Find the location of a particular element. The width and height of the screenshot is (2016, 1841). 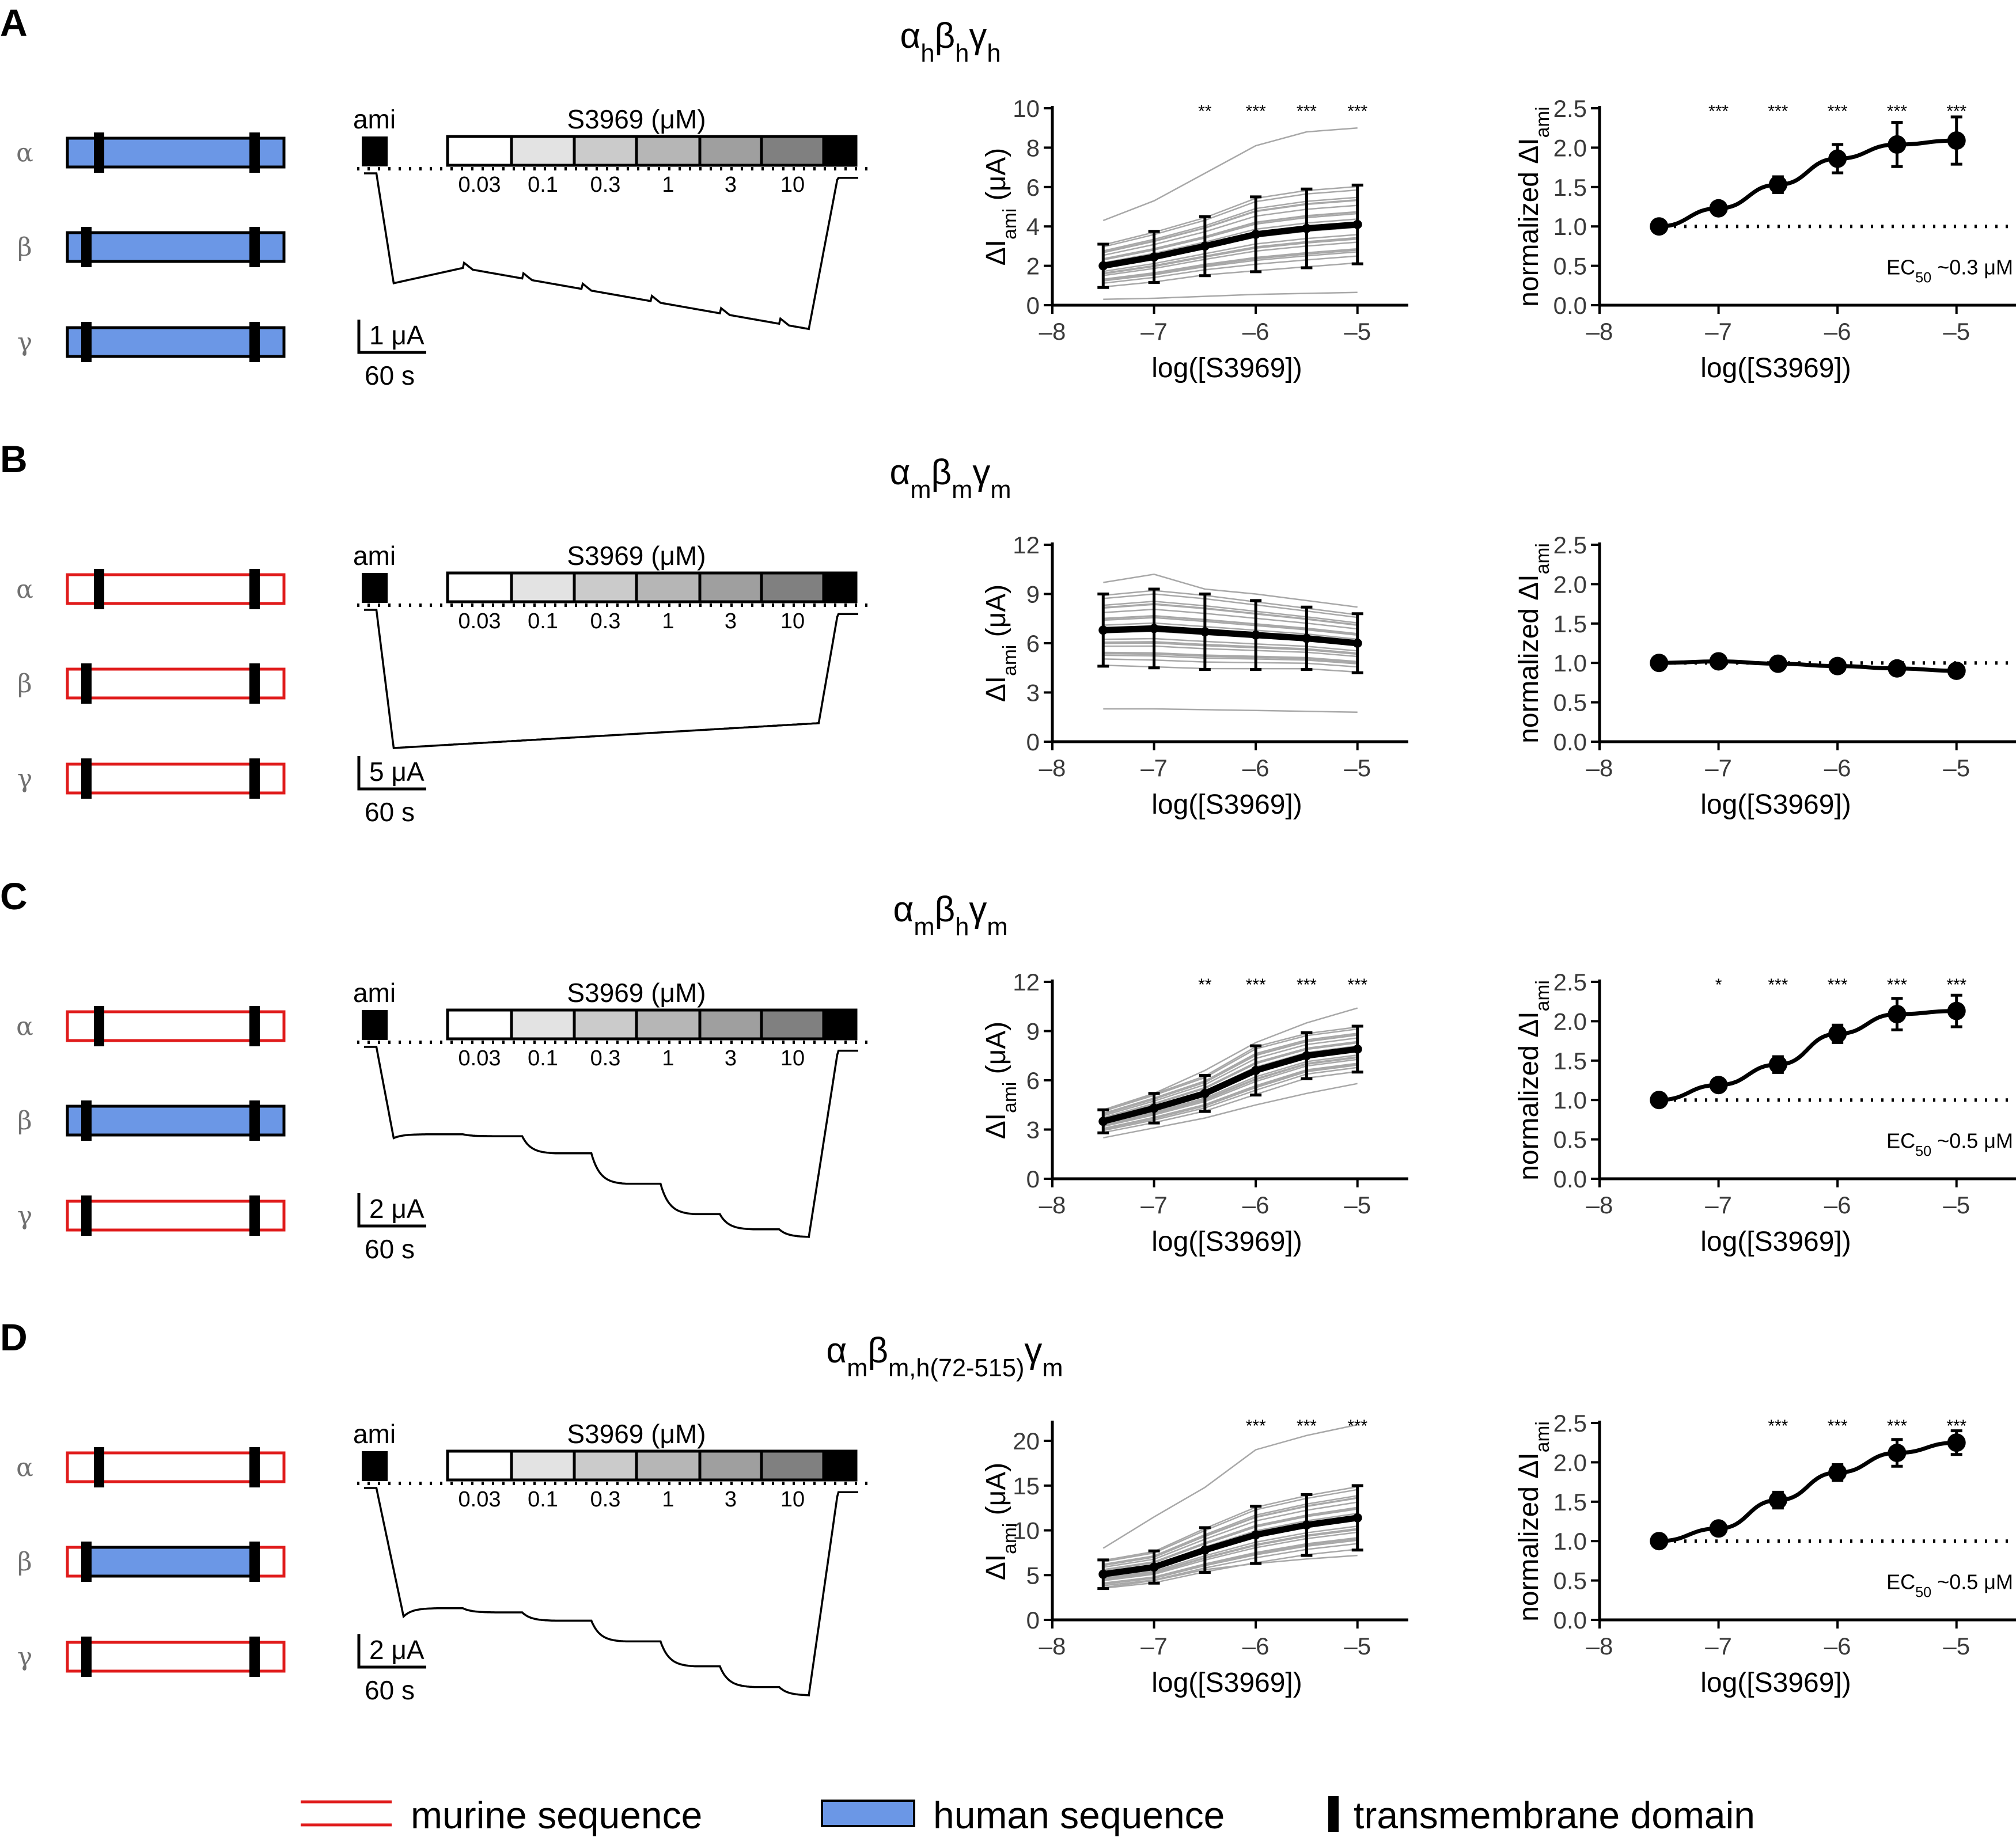

y-tick-label: 1.0 is located at coordinates (1570, 1541).